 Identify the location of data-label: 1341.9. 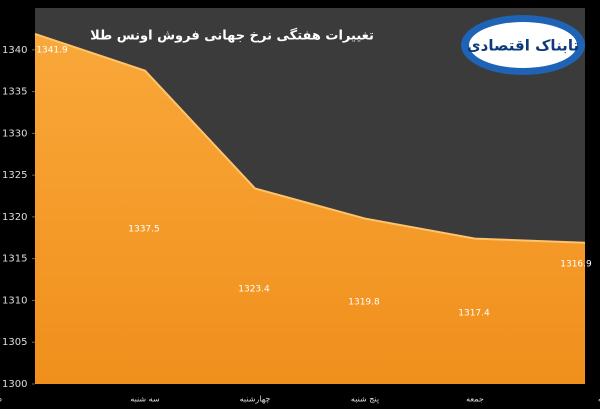
(52, 51).